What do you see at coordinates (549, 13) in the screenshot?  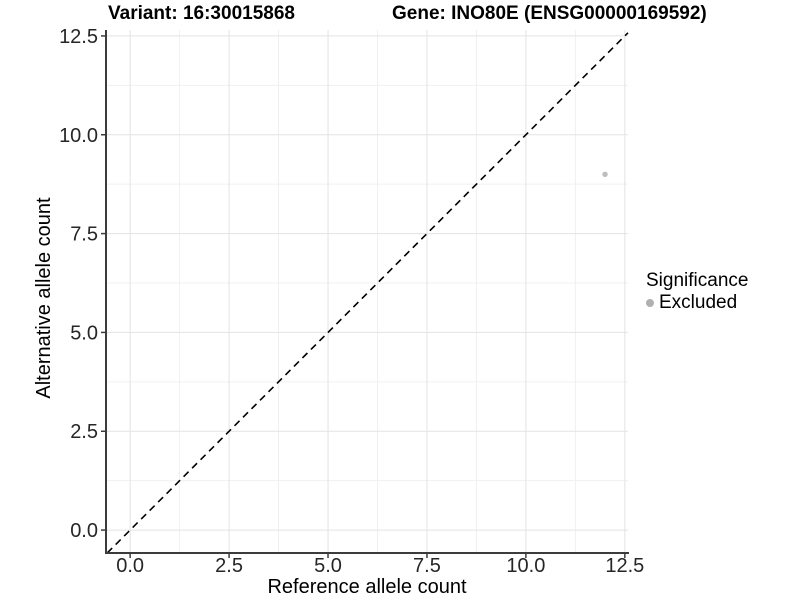 I see `plot-title-gene: Gene: INO80E (ENSG00000169592)` at bounding box center [549, 13].